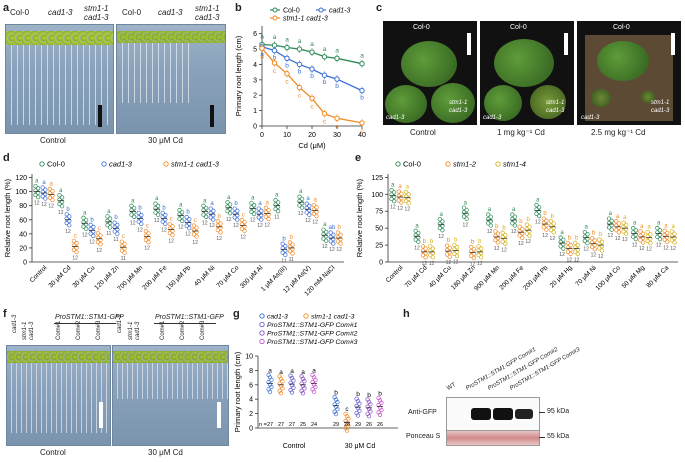 This screenshot has width=685, height=462. What do you see at coordinates (379, 212) in the screenshot?
I see `y-tick-label: 75` at bounding box center [379, 212].